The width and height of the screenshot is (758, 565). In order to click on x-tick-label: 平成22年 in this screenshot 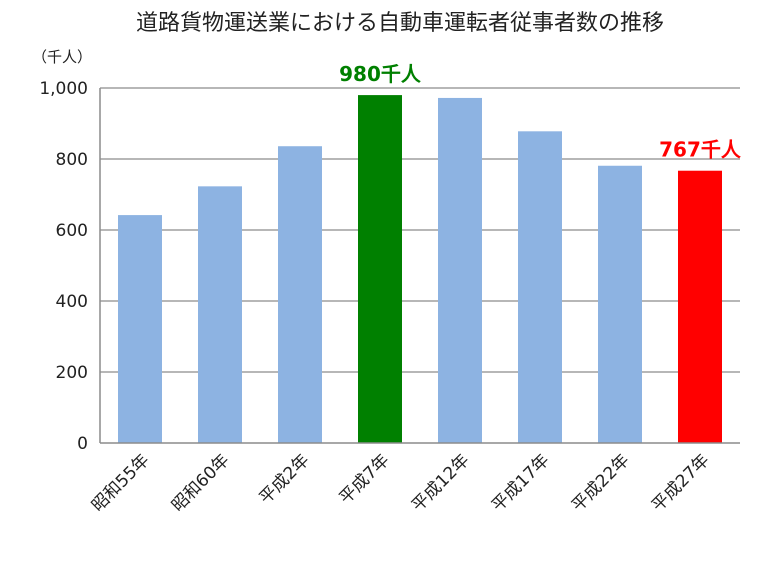, I will do `click(601, 483)`.